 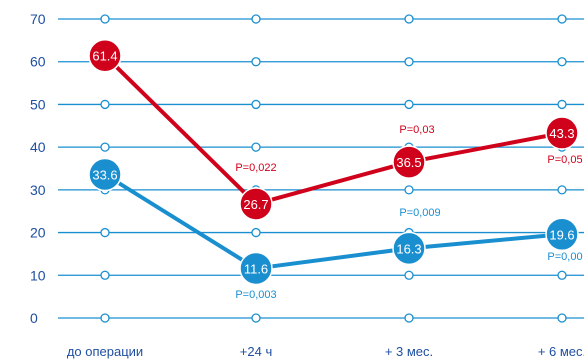 I want to click on x-tick-label: +24 ч, so click(x=256, y=351).